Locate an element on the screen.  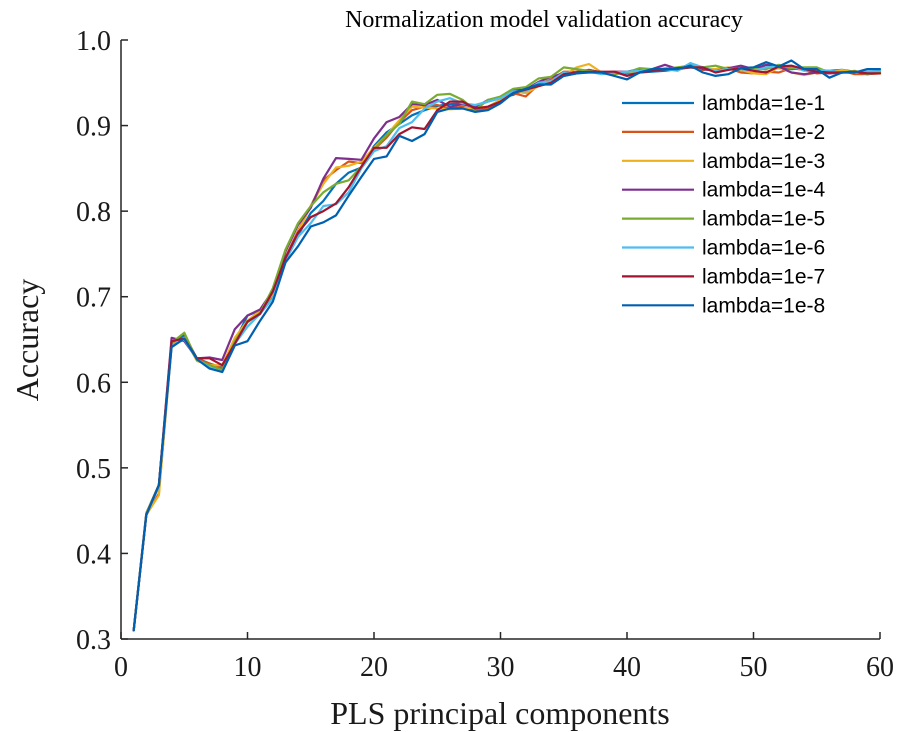
y-tick-label: 0.7 is located at coordinates (93, 298).